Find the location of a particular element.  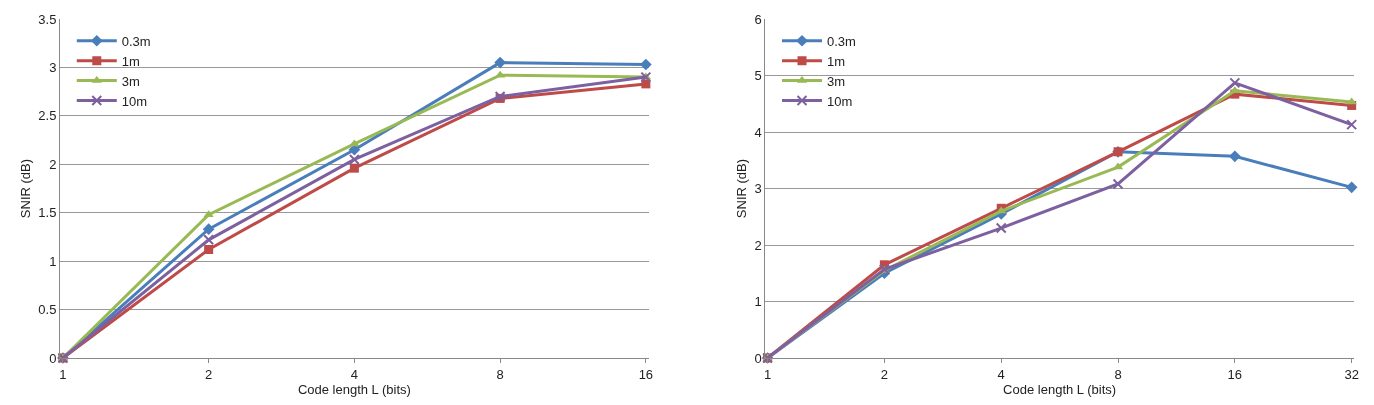

y-tick-label: 6 is located at coordinates (758, 19).